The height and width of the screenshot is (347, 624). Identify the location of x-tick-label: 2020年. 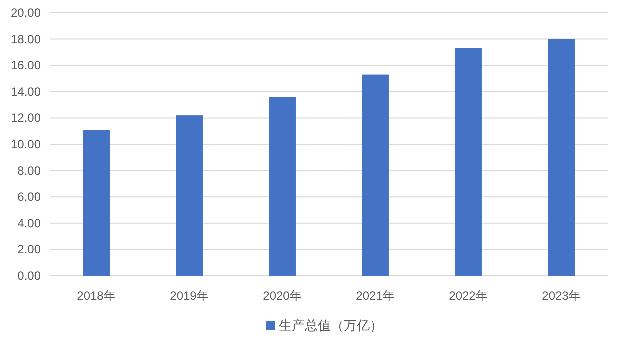
(282, 296).